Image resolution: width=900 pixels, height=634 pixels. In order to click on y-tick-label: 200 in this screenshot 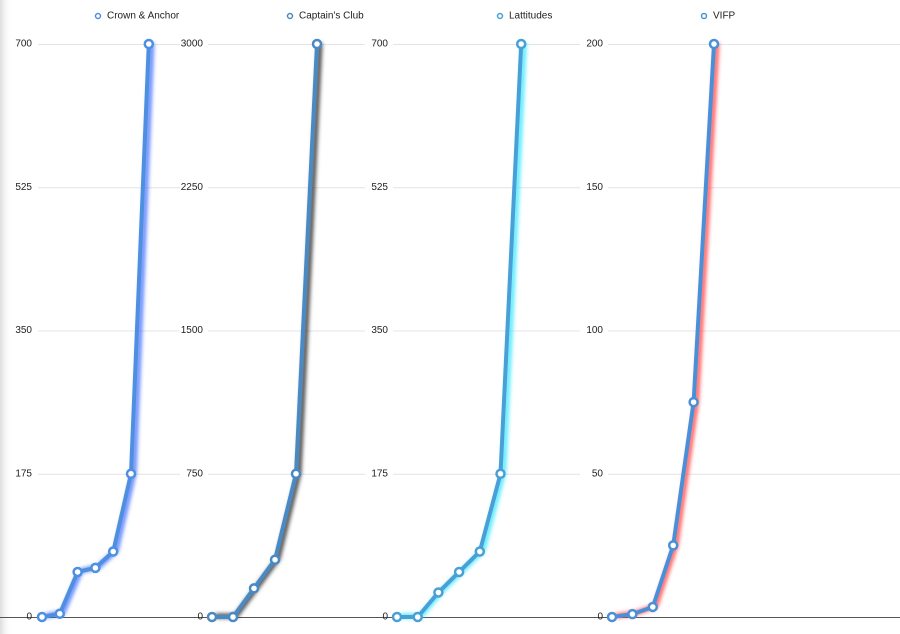, I will do `click(594, 44)`.